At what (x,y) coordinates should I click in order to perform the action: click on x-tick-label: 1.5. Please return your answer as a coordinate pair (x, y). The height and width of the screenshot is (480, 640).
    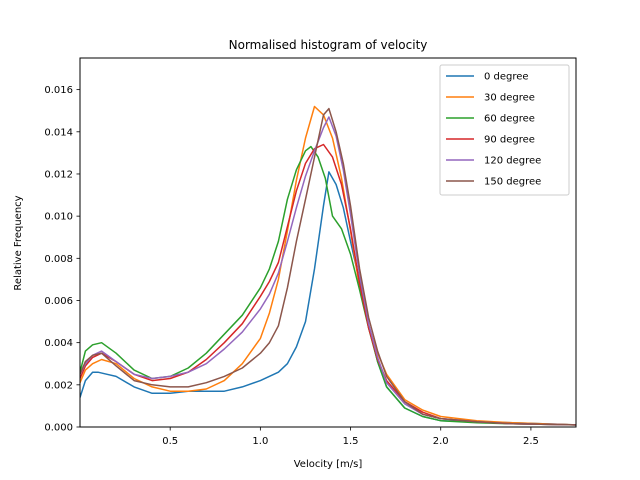
    Looking at the image, I should click on (351, 441).